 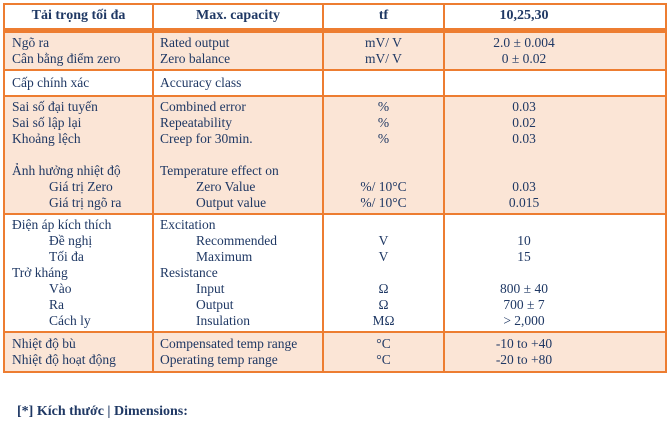 I want to click on cell-value: 15, so click(x=524, y=256).